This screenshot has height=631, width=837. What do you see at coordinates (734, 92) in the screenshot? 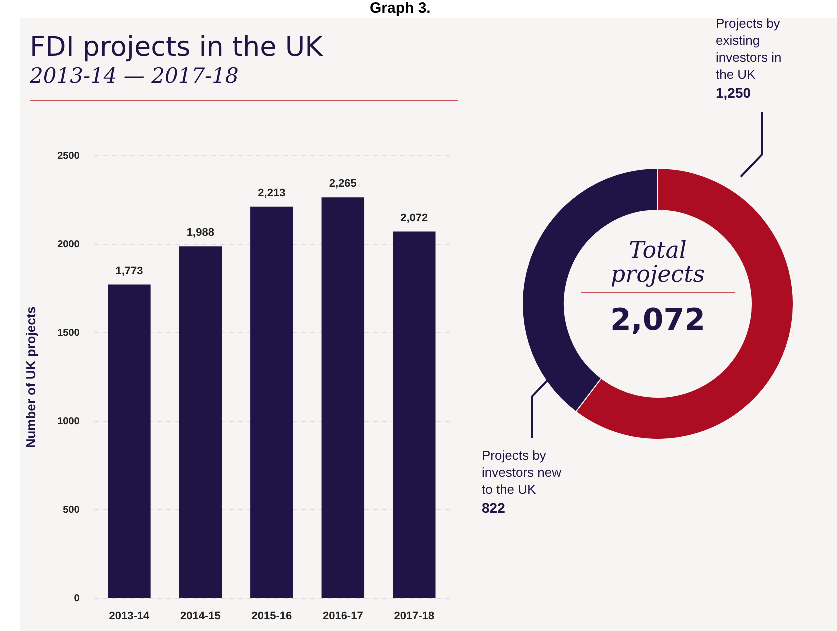
I see `data-label: 1,250` at bounding box center [734, 92].